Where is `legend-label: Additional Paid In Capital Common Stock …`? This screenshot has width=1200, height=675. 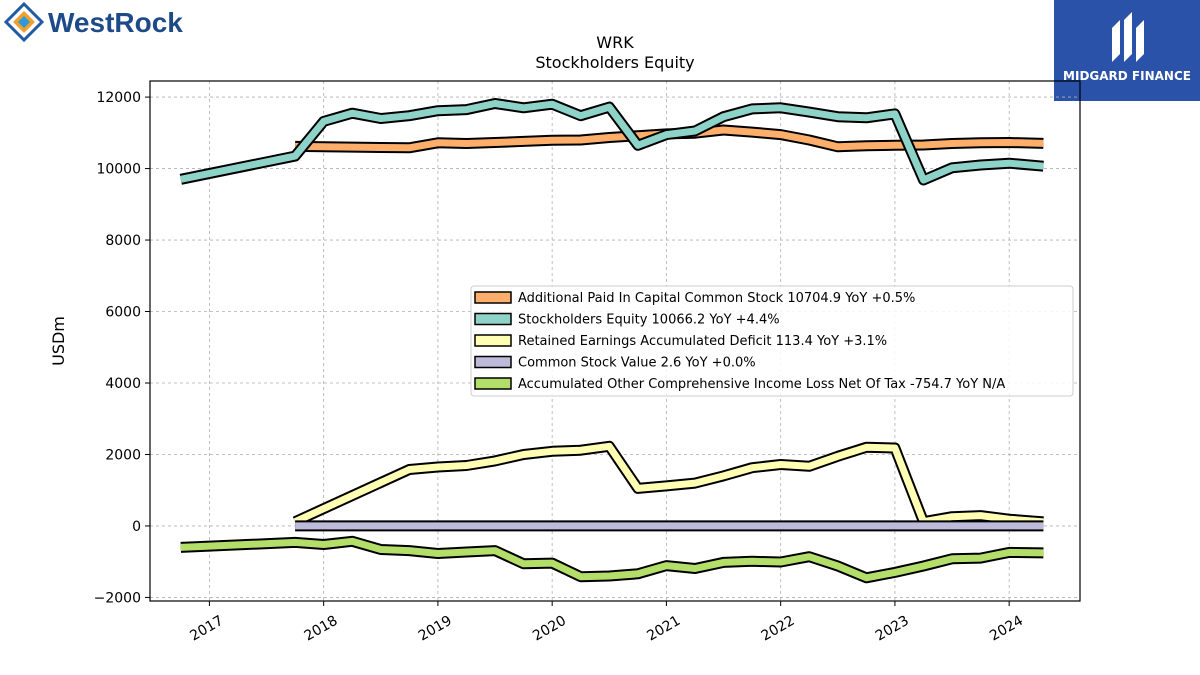
legend-label: Additional Paid In Capital Common Stock … is located at coordinates (716, 298).